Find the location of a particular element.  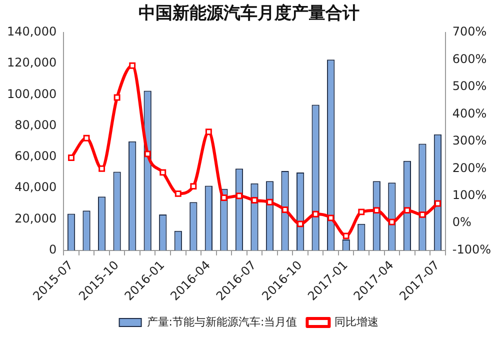

y2-tick-label: 700% is located at coordinates (469, 31).